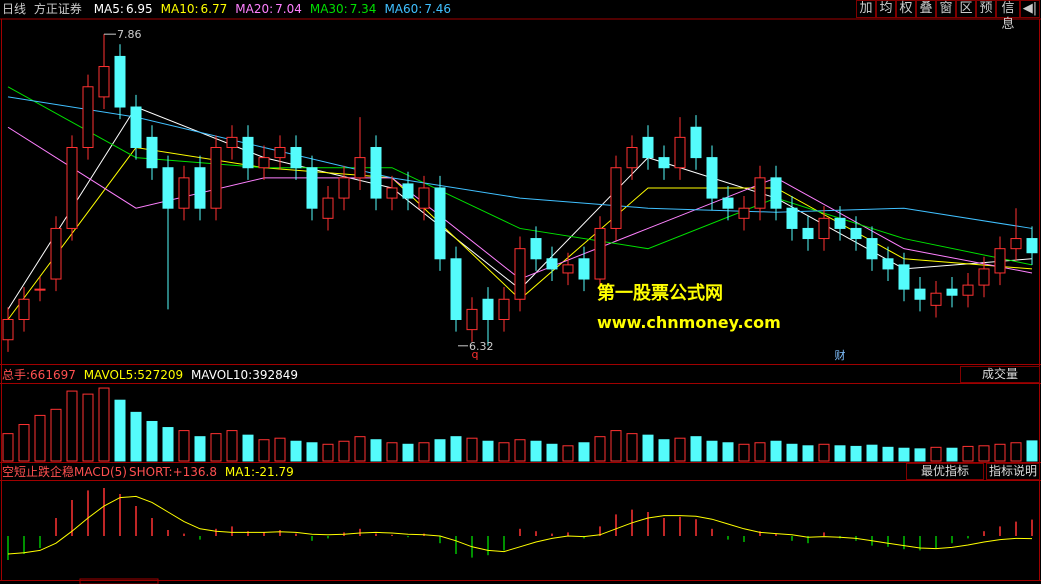  What do you see at coordinates (926, 9) in the screenshot?
I see `toolbar-button: 叠` at bounding box center [926, 9].